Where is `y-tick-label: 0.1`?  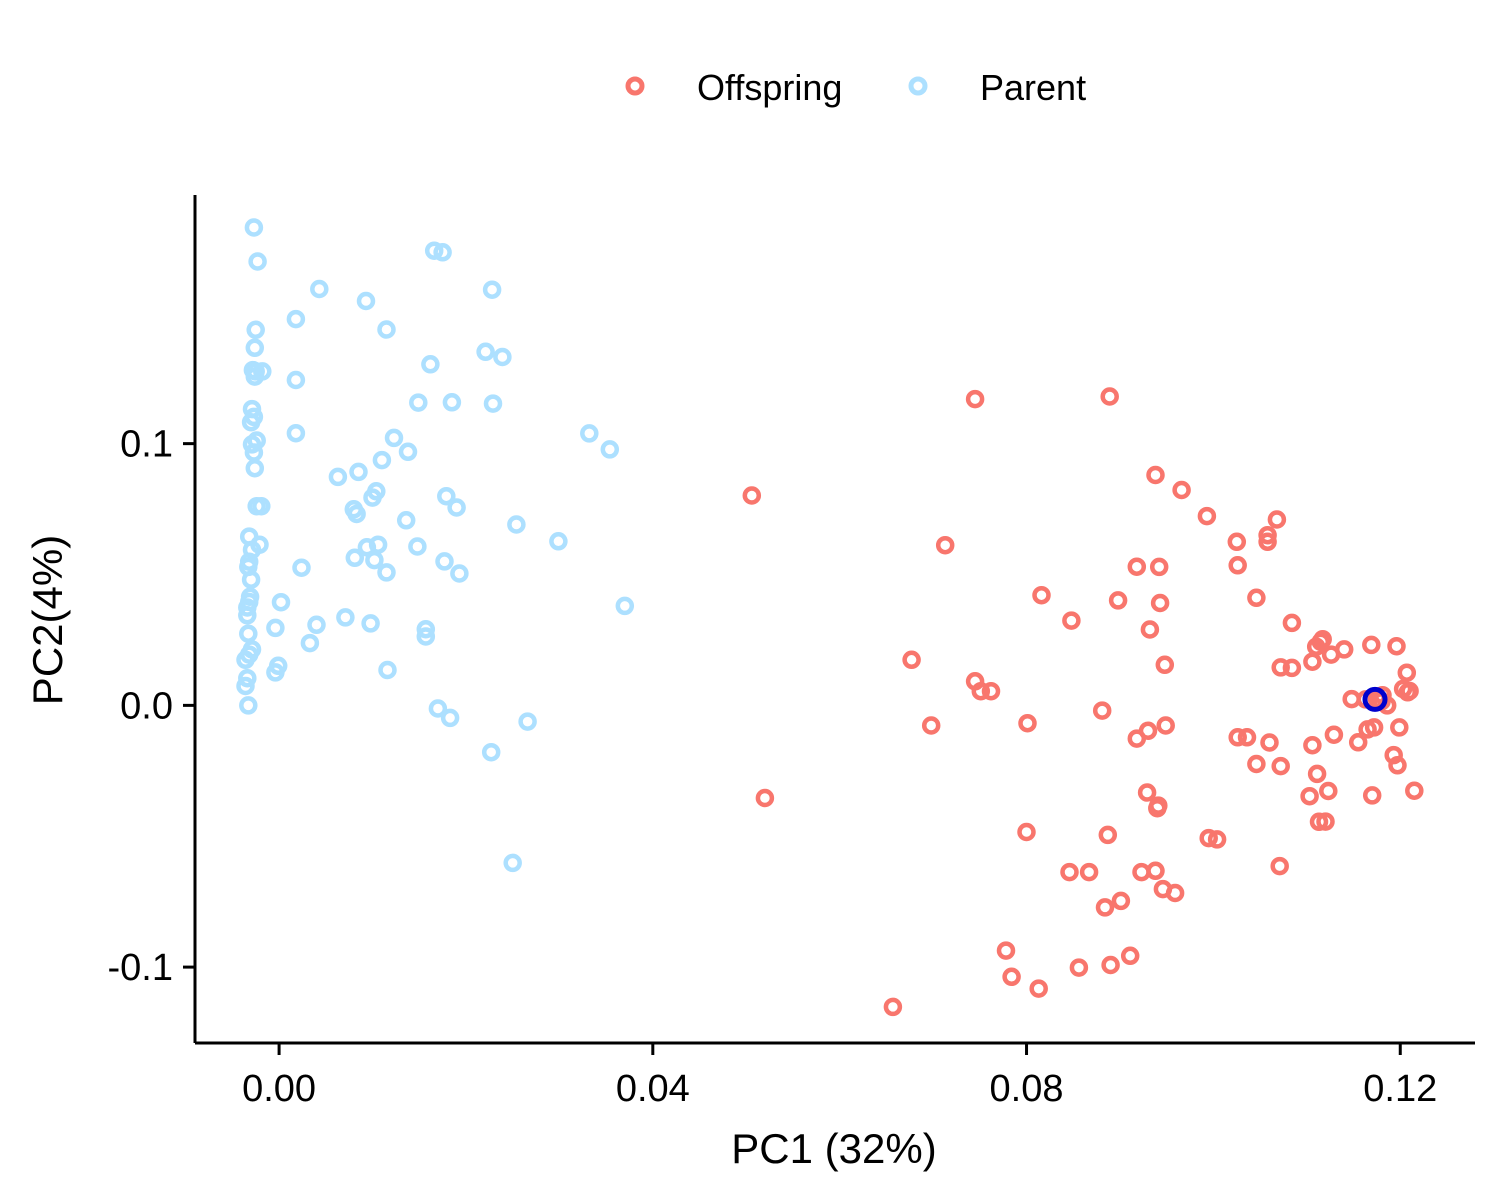 y-tick-label: 0.1 is located at coordinates (146, 445).